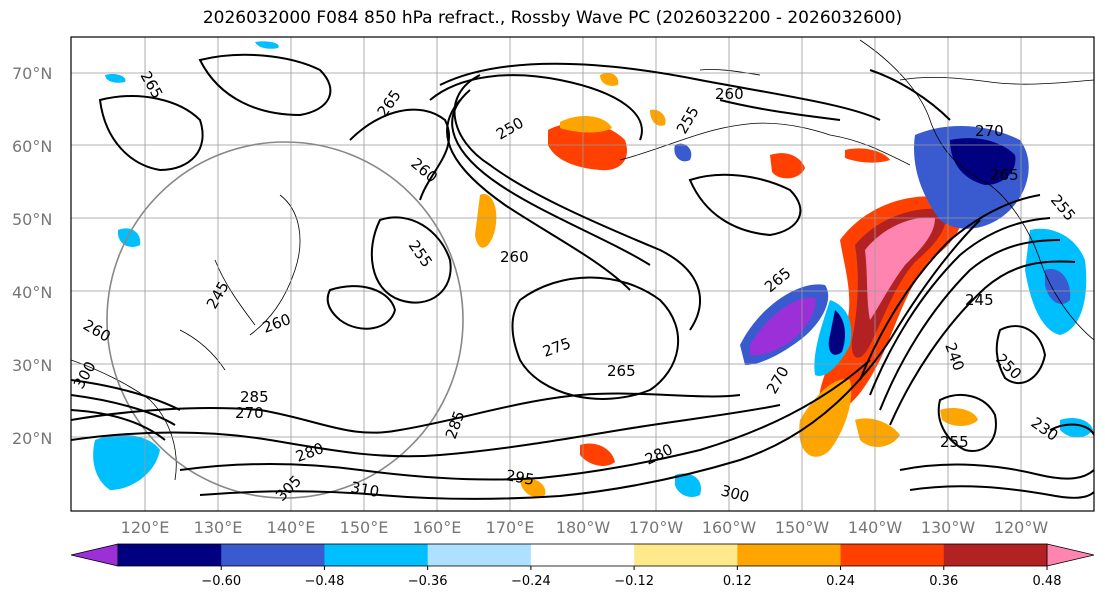 The image size is (1105, 604). What do you see at coordinates (32, 146) in the screenshot?
I see `lat-label: 60°N` at bounding box center [32, 146].